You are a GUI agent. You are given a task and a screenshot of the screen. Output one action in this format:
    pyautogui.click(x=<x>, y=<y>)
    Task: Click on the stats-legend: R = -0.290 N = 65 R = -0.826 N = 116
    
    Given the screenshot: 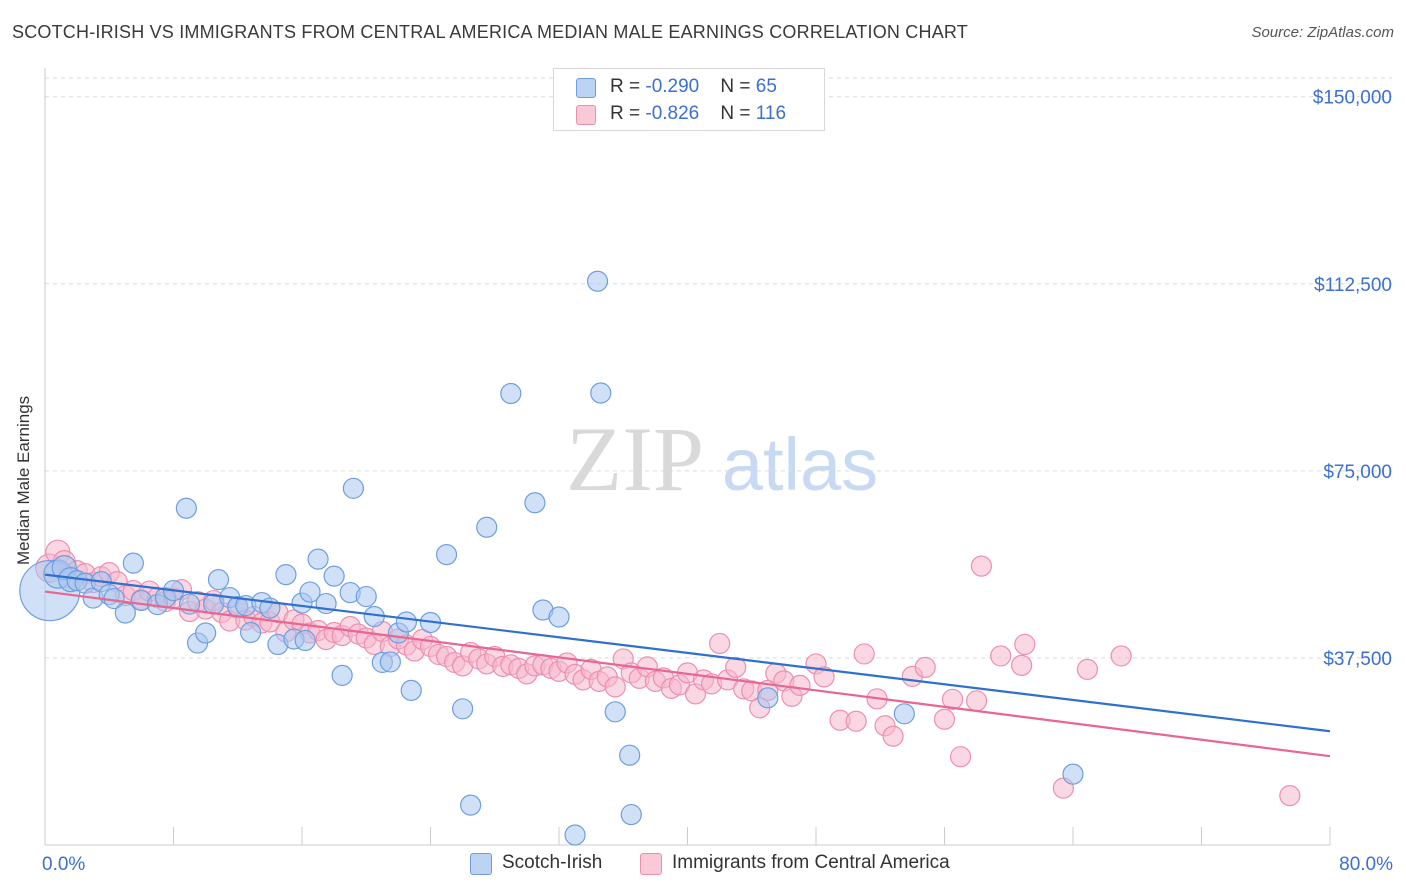 What is the action you would take?
    pyautogui.click(x=689, y=99)
    